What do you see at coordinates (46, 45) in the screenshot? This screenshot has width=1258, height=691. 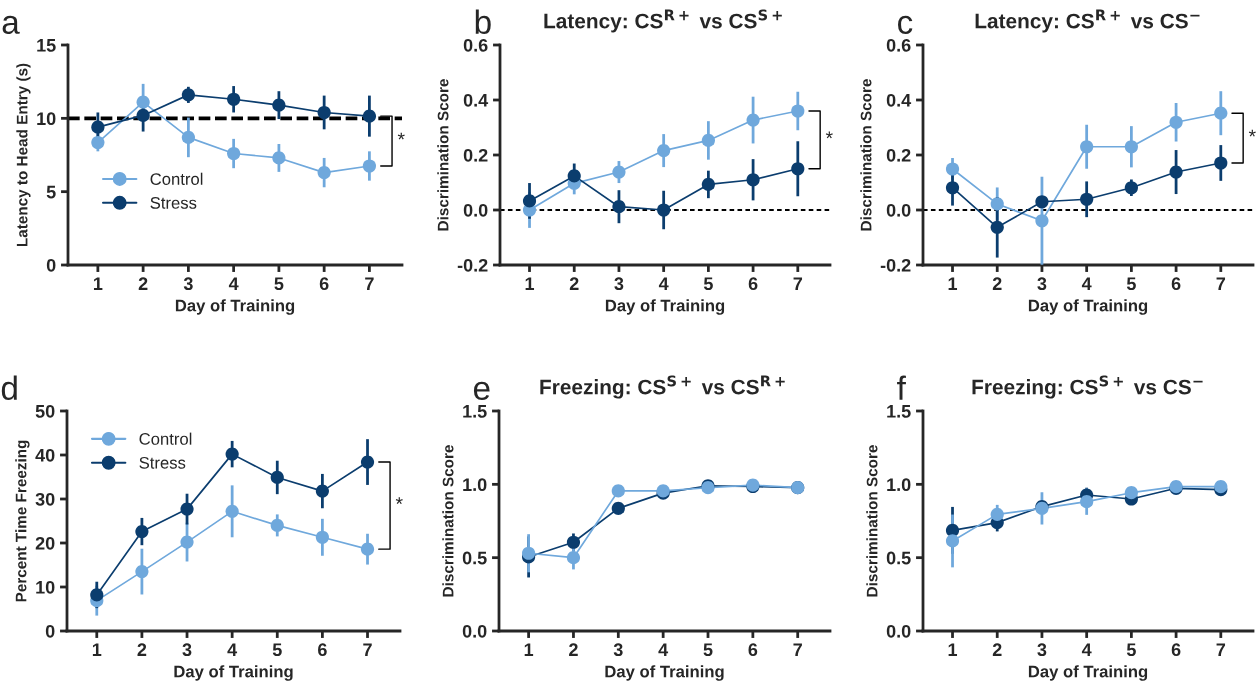 I see `y-tick-label: 15` at bounding box center [46, 45].